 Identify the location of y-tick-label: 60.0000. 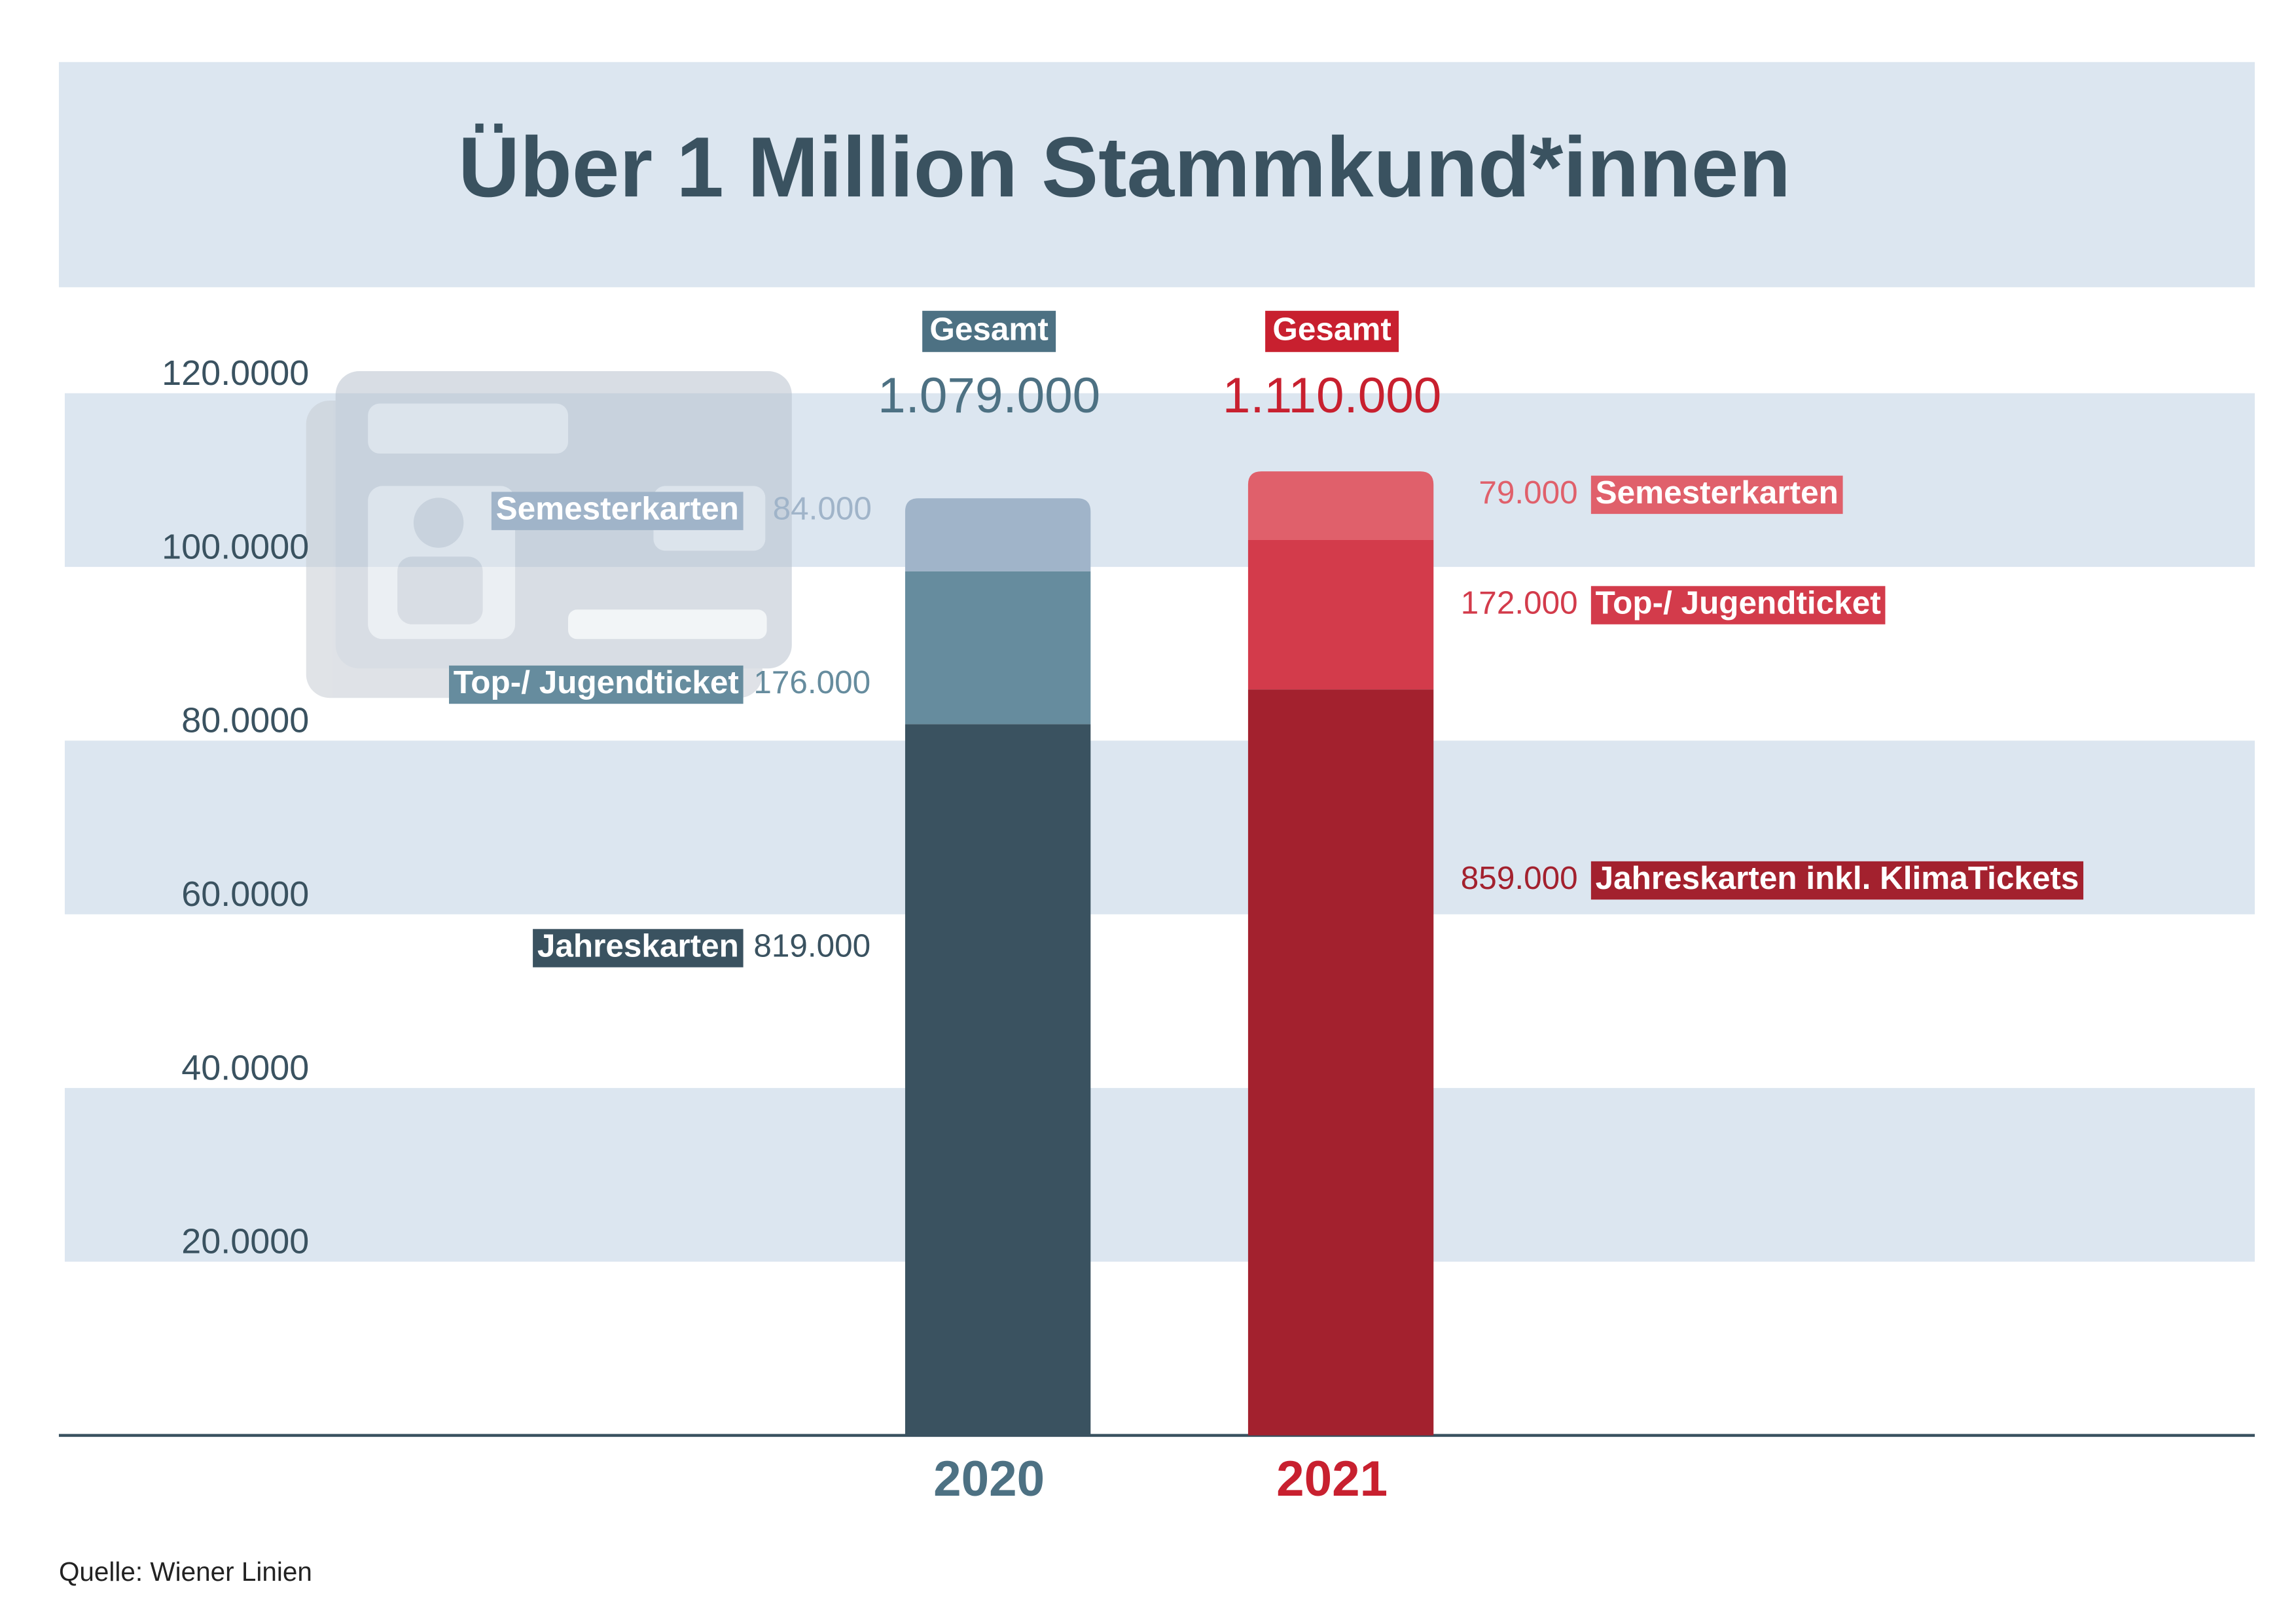
(245, 894).